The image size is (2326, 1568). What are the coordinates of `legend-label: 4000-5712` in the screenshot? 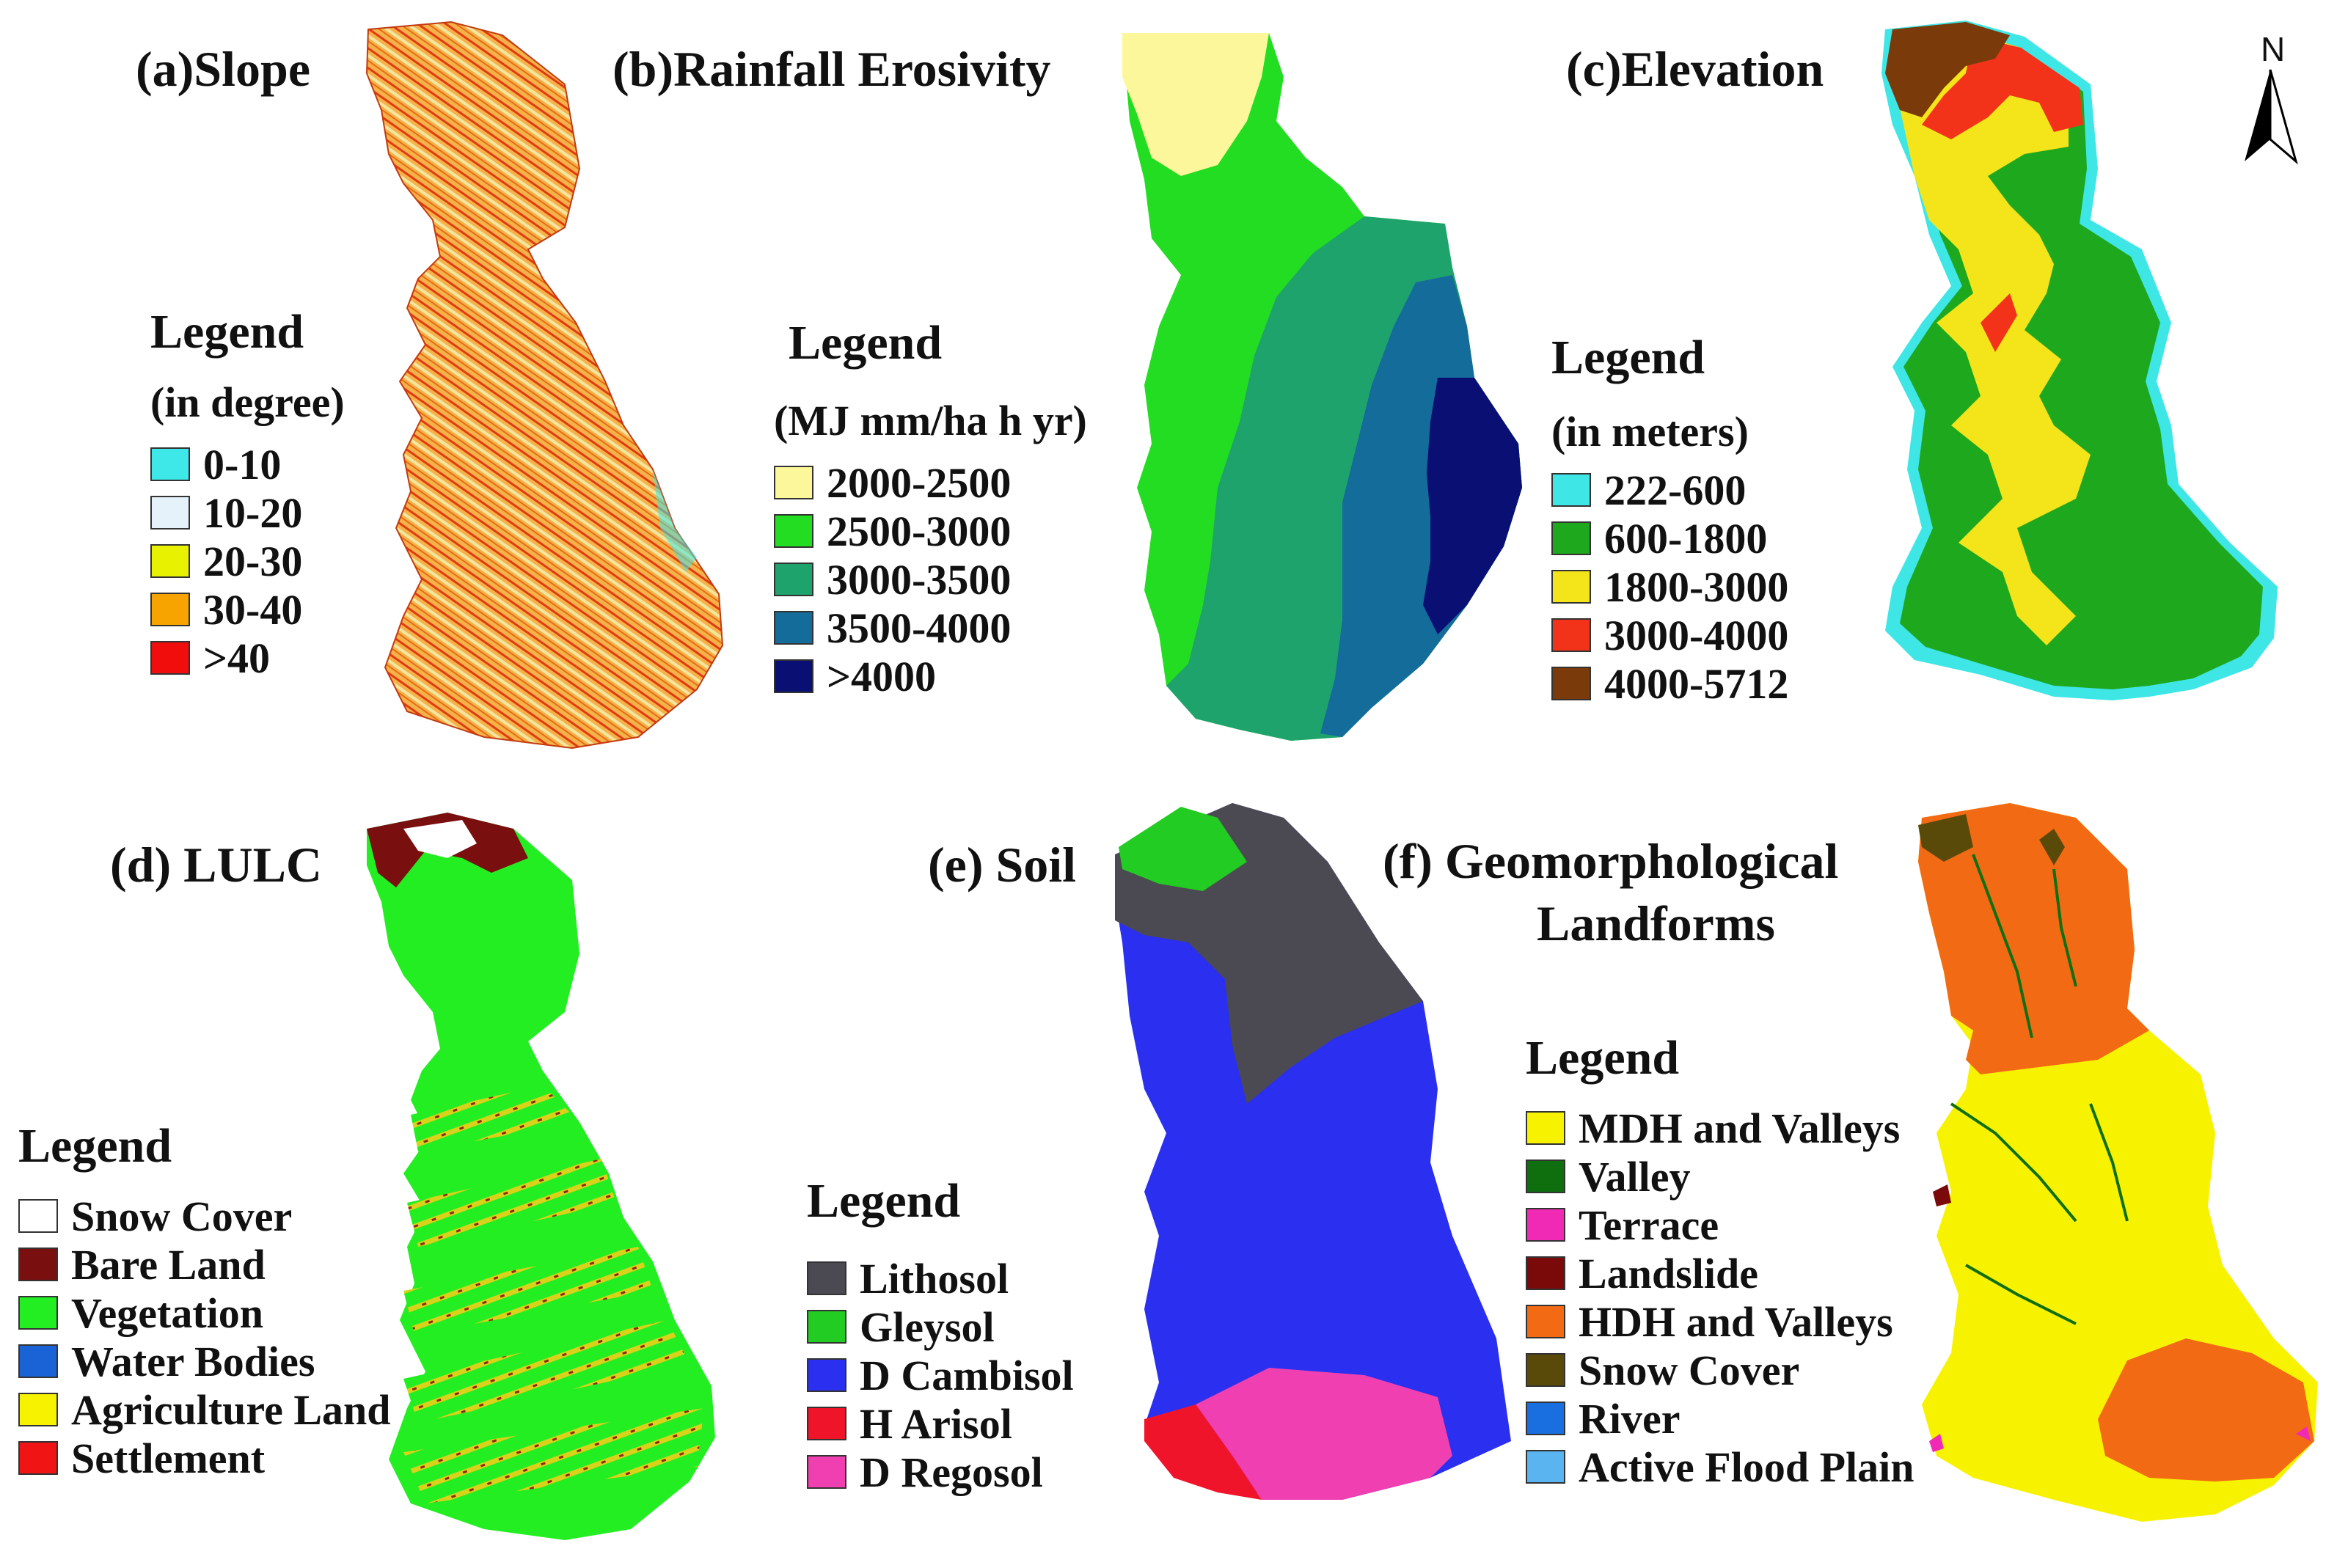 It's located at (1696, 683).